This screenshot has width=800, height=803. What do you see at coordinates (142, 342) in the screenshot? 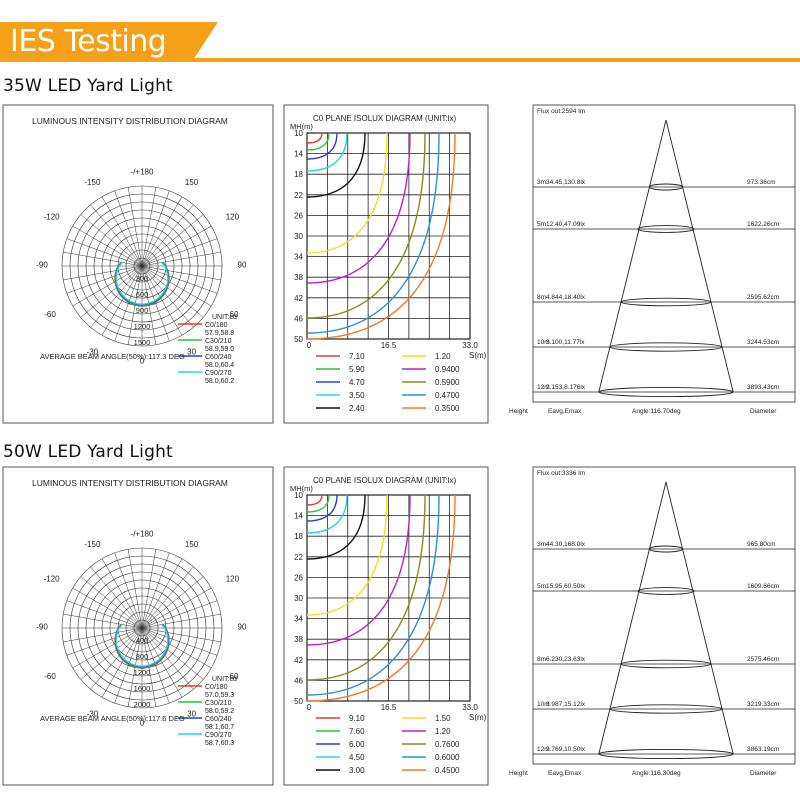
I see `polar-radial-label: 1500` at bounding box center [142, 342].